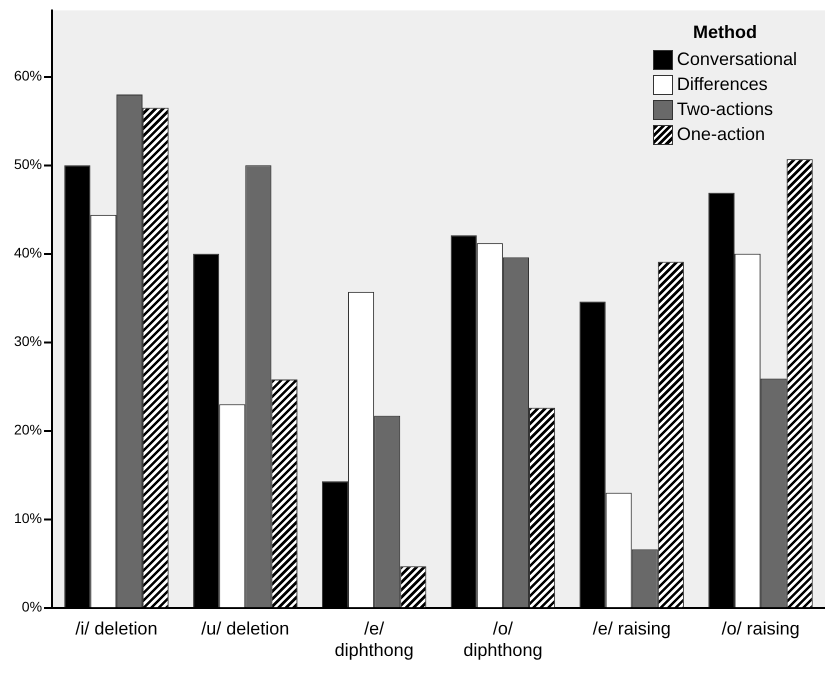 Image resolution: width=825 pixels, height=673 pixels. I want to click on legend-label: One-action, so click(720, 134).